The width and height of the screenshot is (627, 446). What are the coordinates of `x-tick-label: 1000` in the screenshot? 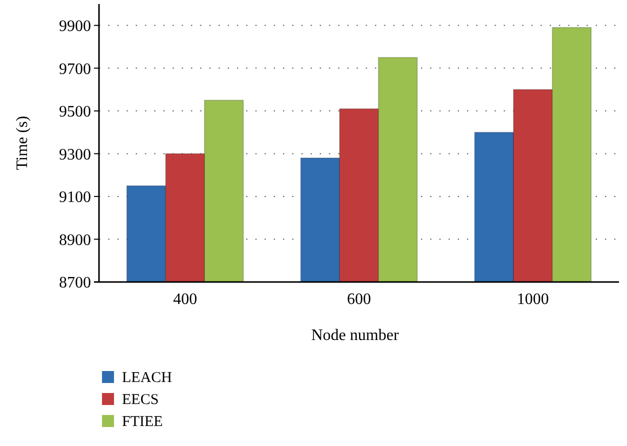 It's located at (532, 299).